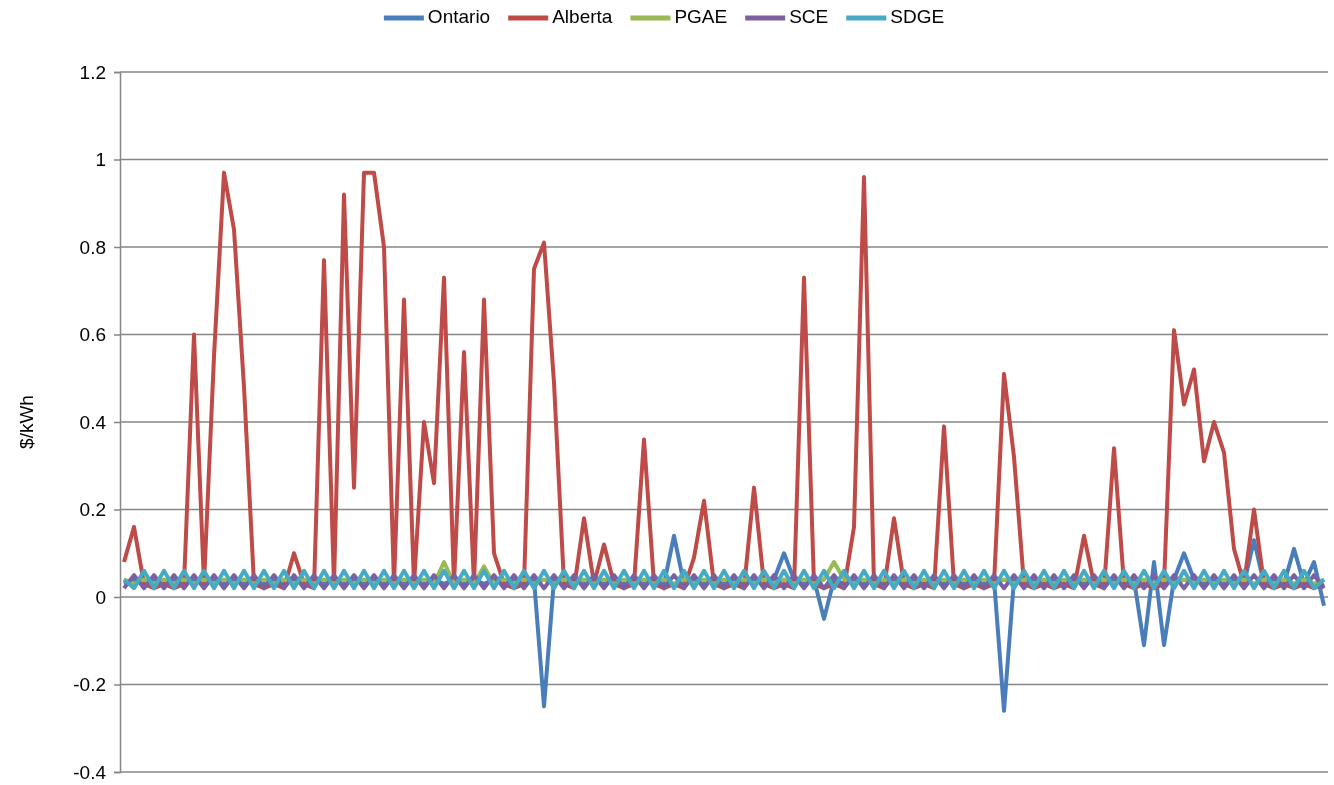  I want to click on legend-label: SCE, so click(809, 17).